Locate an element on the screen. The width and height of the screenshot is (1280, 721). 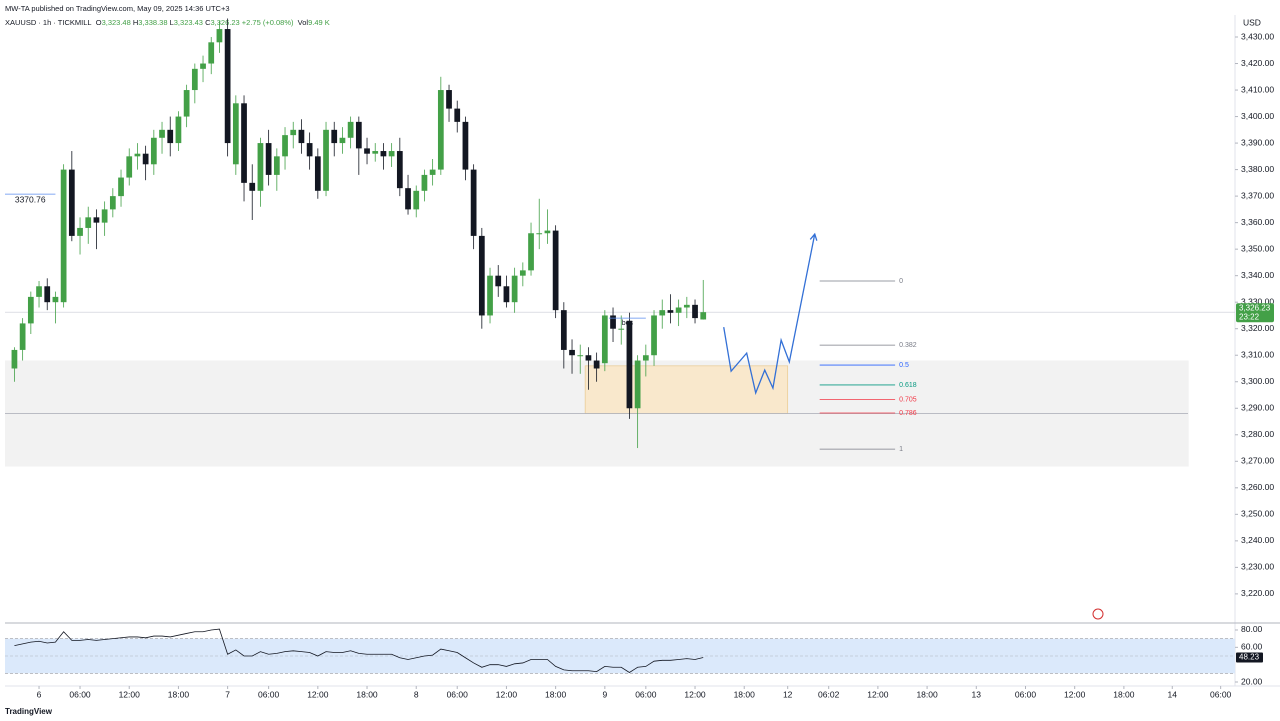
rsi-tick-label: 20.00 is located at coordinates (1252, 681).